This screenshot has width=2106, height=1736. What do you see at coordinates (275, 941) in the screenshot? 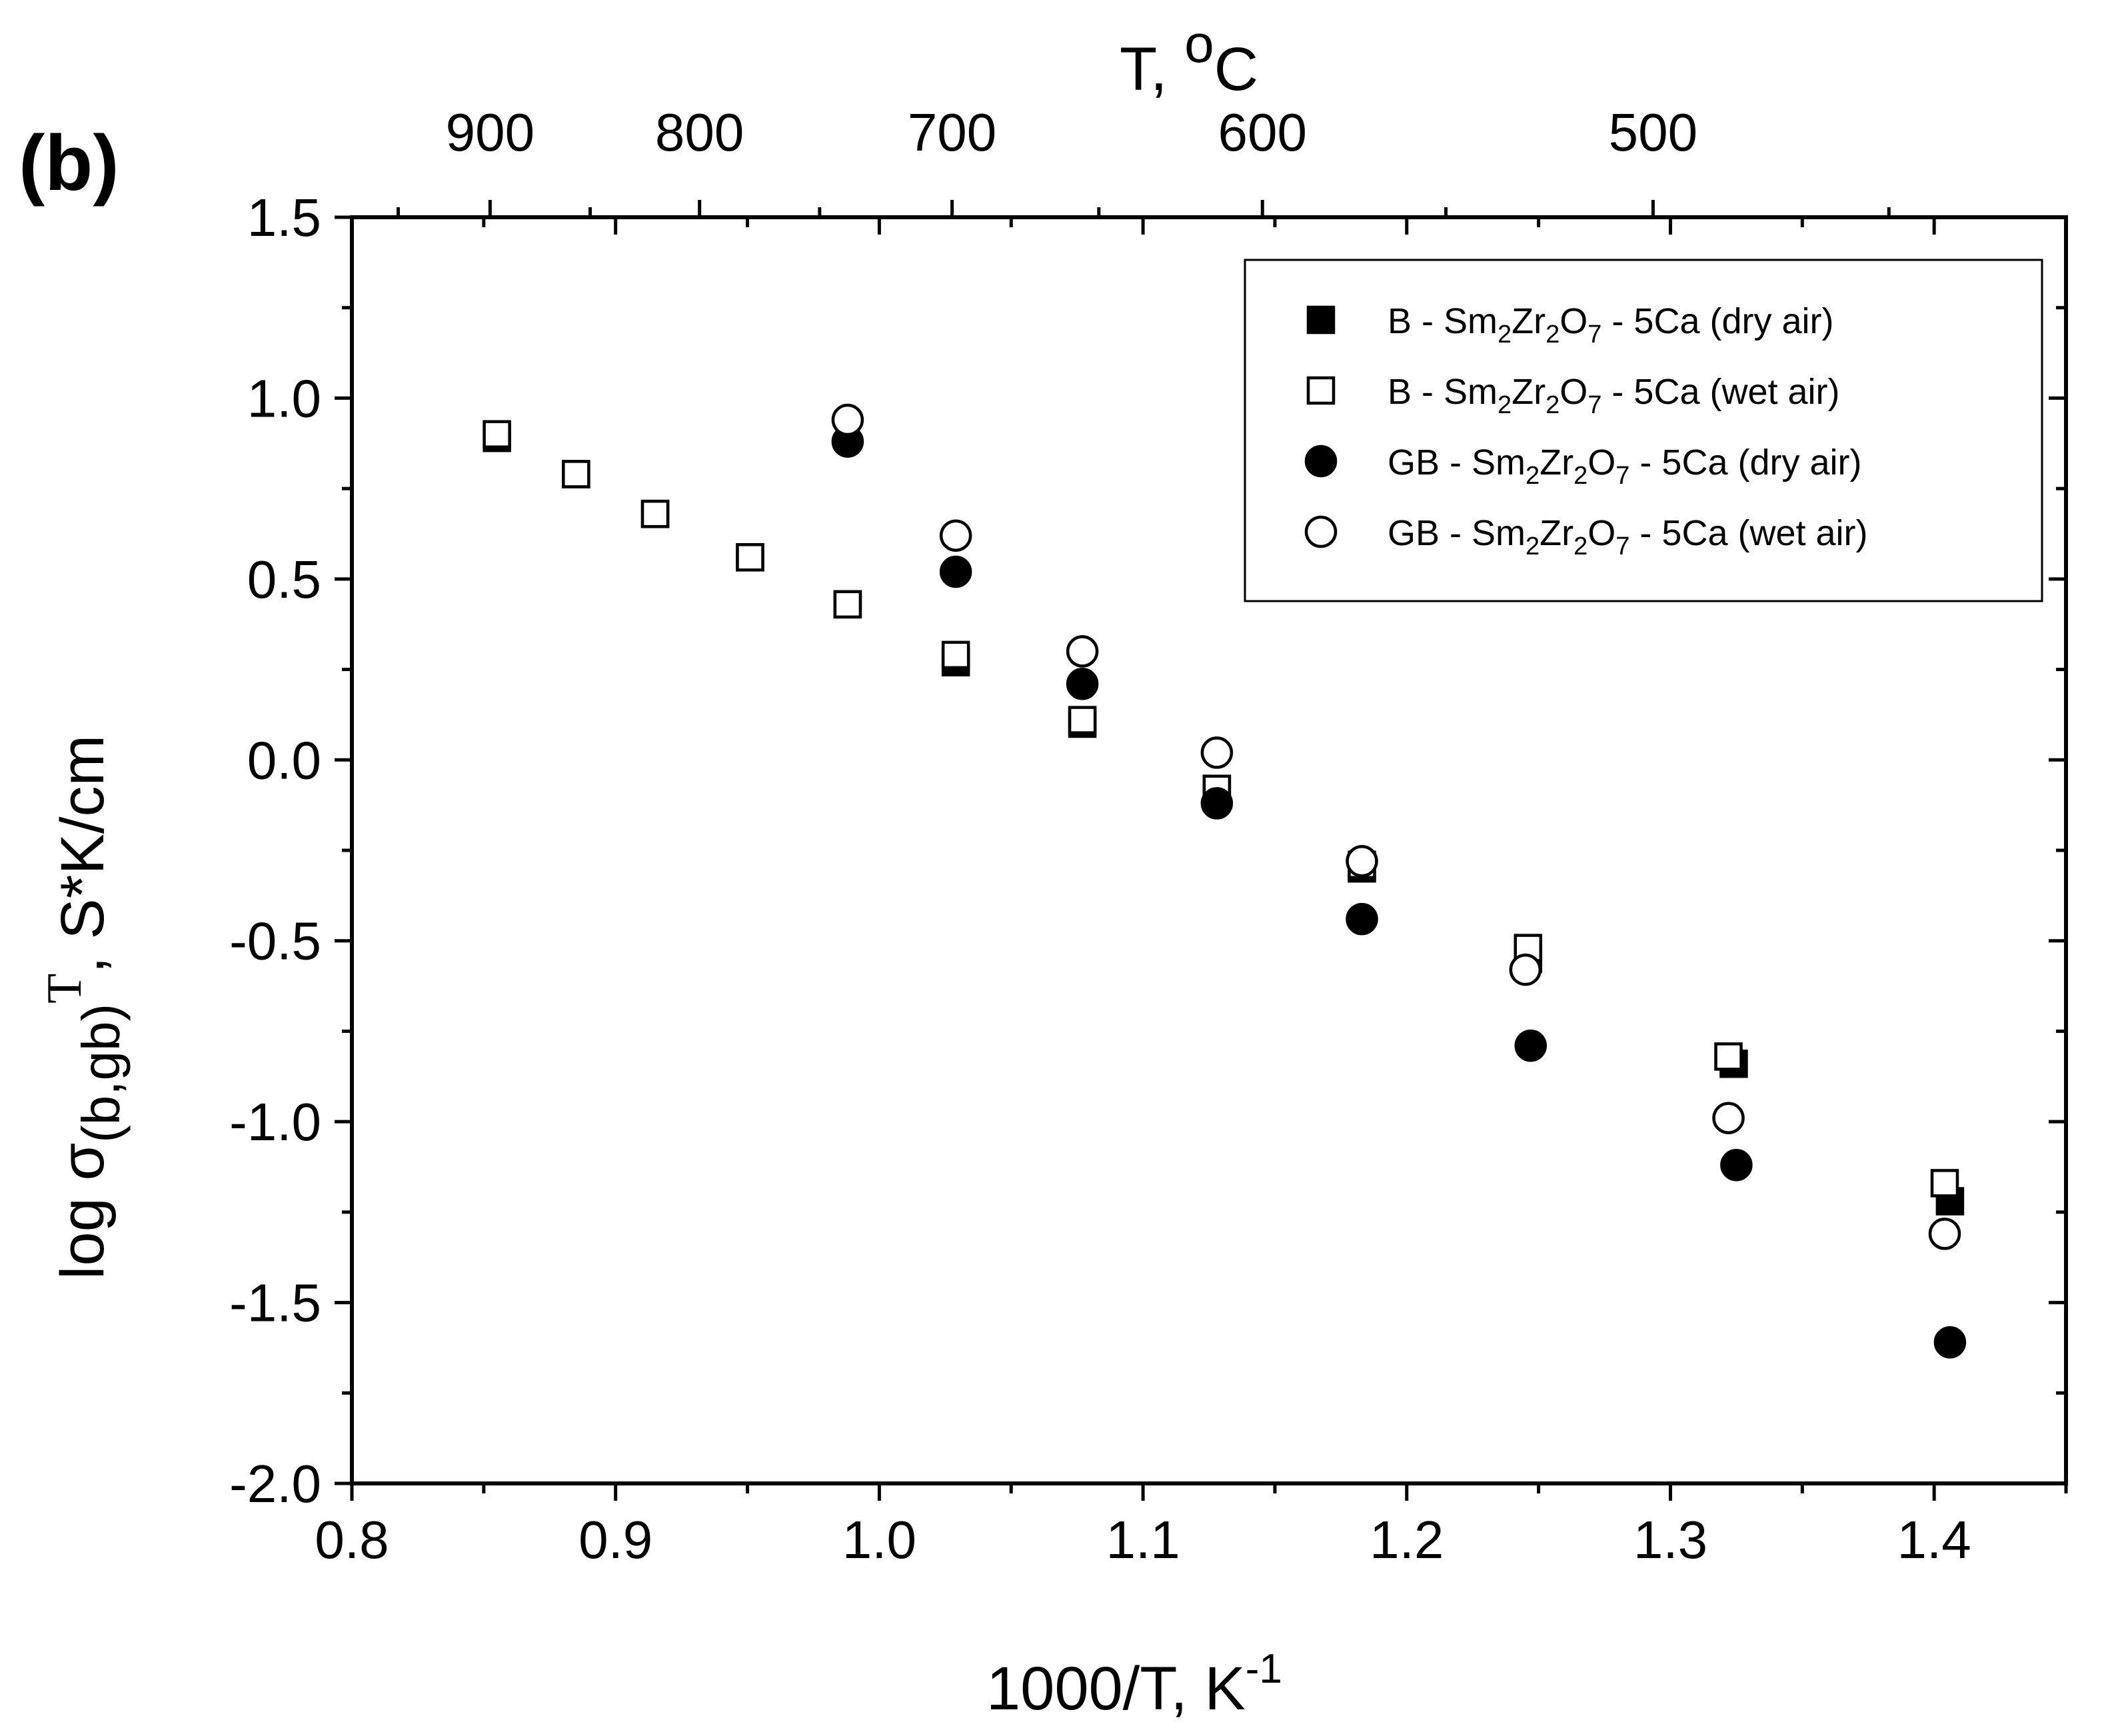
I see `y-tick-label: -0.5` at bounding box center [275, 941].